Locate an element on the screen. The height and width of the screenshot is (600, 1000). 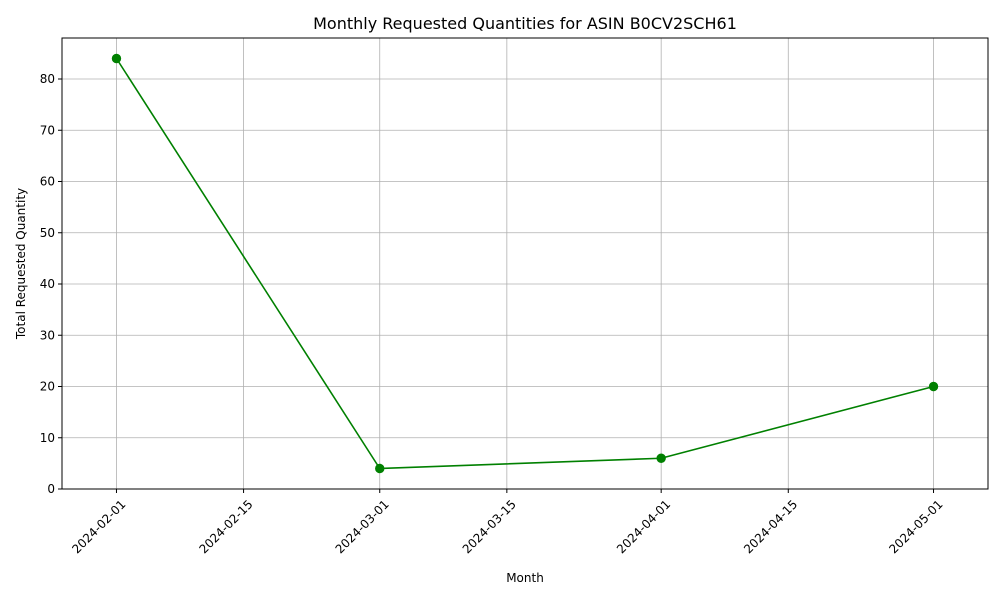
y-tick-label: 20 is located at coordinates (47, 387).